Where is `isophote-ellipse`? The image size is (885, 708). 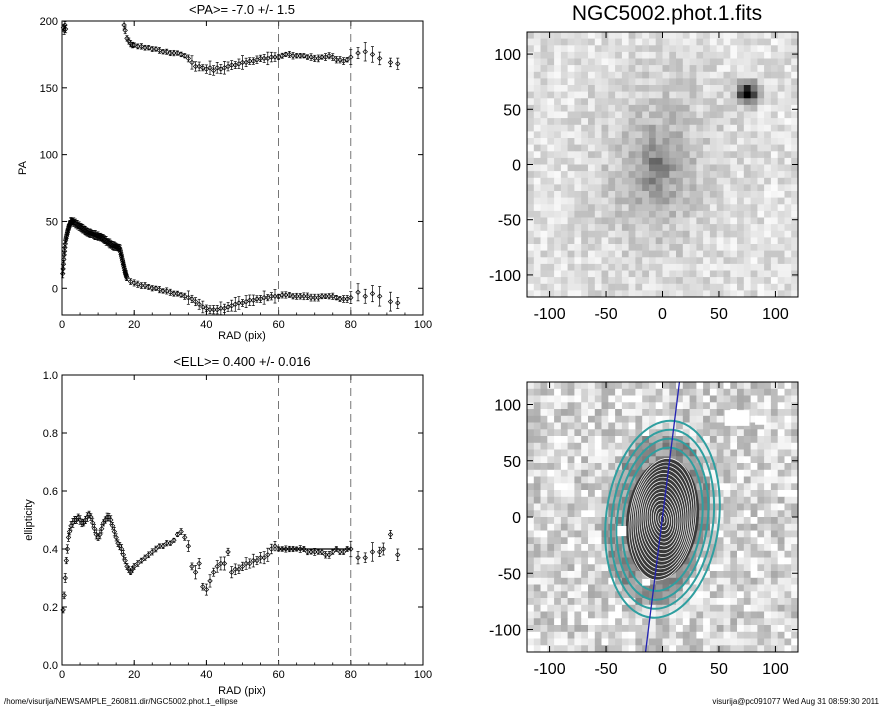 isophote-ellipse is located at coordinates (662, 519).